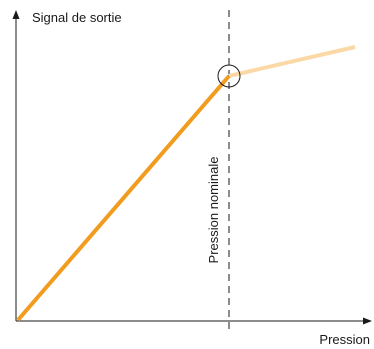  Describe the element at coordinates (344, 339) in the screenshot. I see `x-axis-label: Pression` at that location.